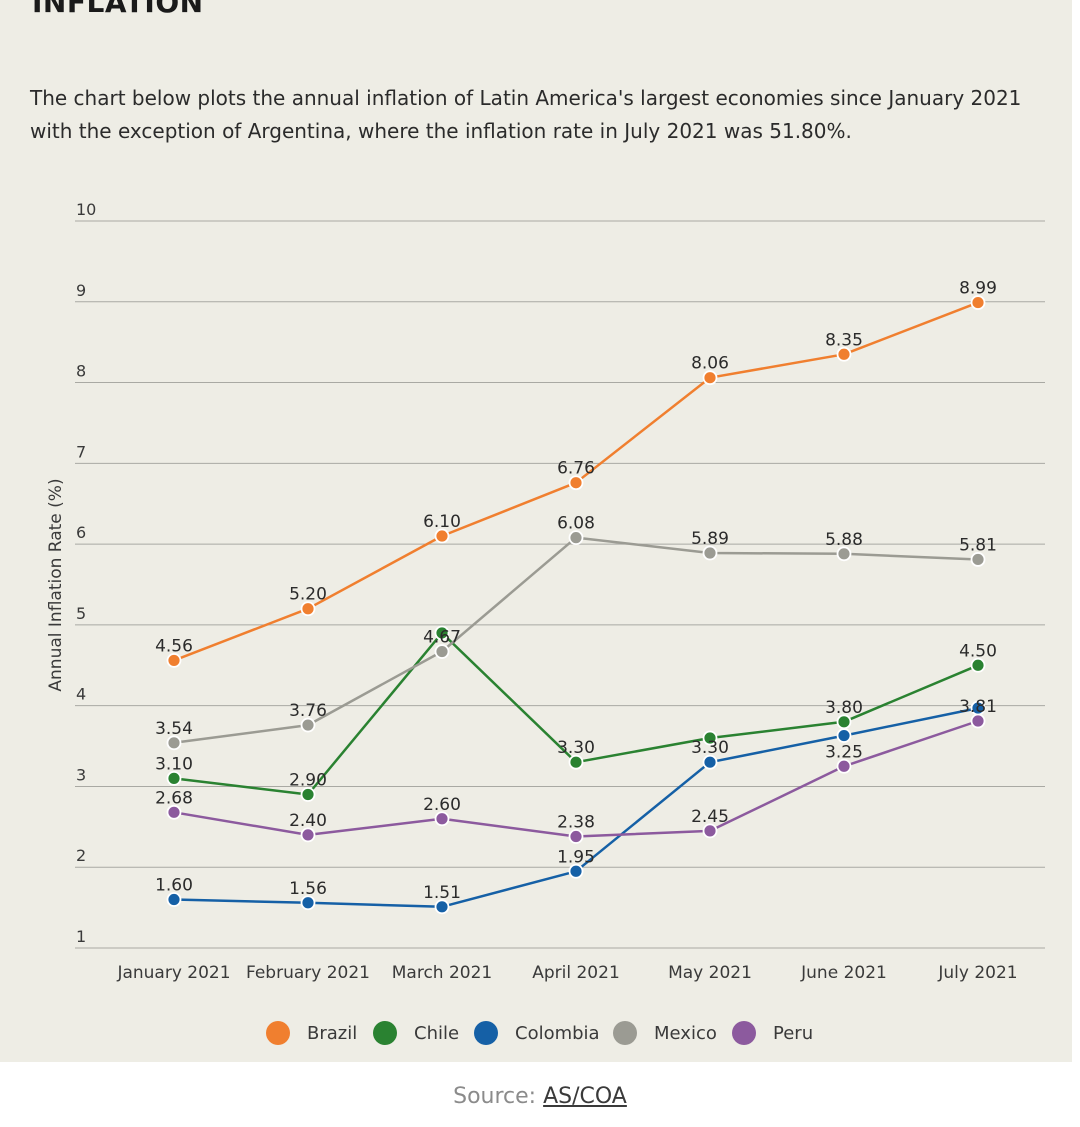  Describe the element at coordinates (81, 532) in the screenshot. I see `y-tick-label: 6` at that location.